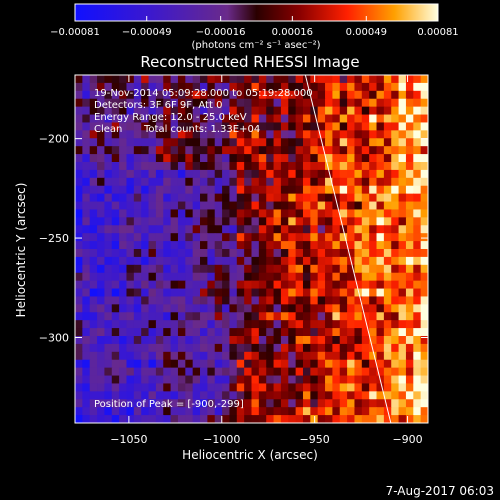  Describe the element at coordinates (315, 439) in the screenshot. I see `x-tick-label: −950` at that location.